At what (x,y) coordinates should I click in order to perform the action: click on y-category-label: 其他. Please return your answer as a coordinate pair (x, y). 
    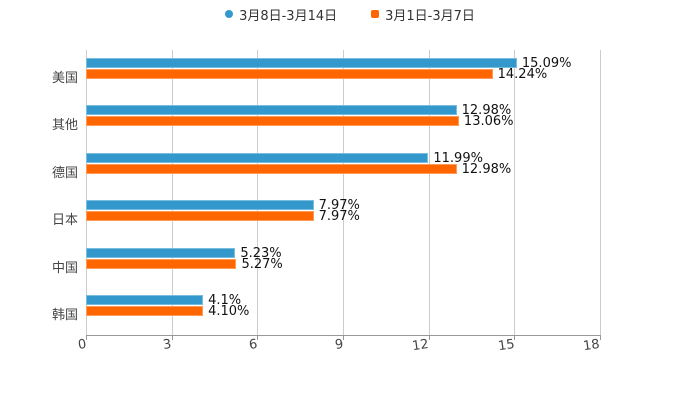
    Looking at the image, I should click on (64, 126).